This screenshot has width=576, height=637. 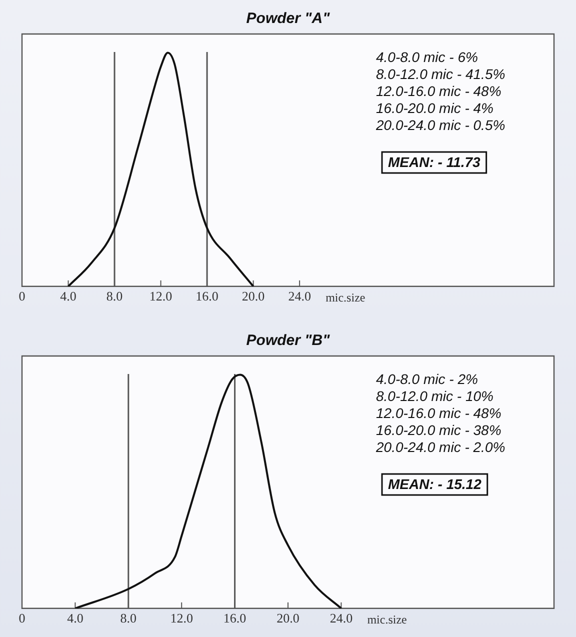 What do you see at coordinates (288, 19) in the screenshot?
I see `chart-title: Powder "A"` at bounding box center [288, 19].